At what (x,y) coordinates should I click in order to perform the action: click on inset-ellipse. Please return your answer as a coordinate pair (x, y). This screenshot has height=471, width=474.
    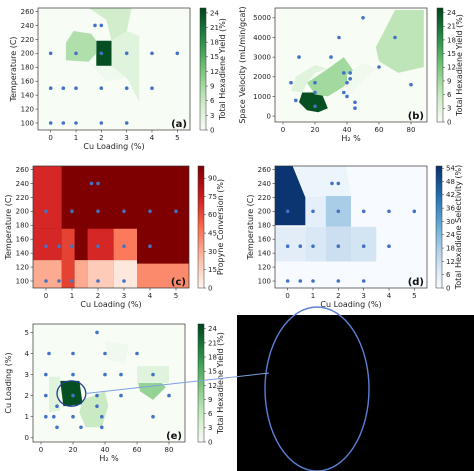
    Looking at the image, I should click on (317, 388).